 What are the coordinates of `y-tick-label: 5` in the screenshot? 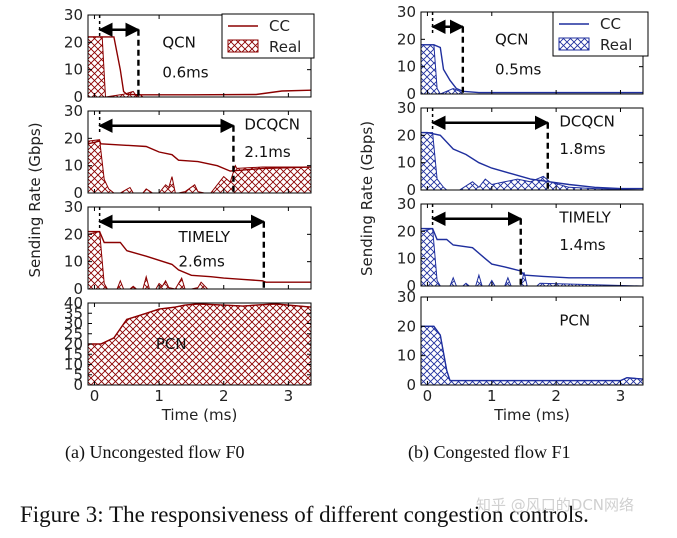 It's located at (78, 375).